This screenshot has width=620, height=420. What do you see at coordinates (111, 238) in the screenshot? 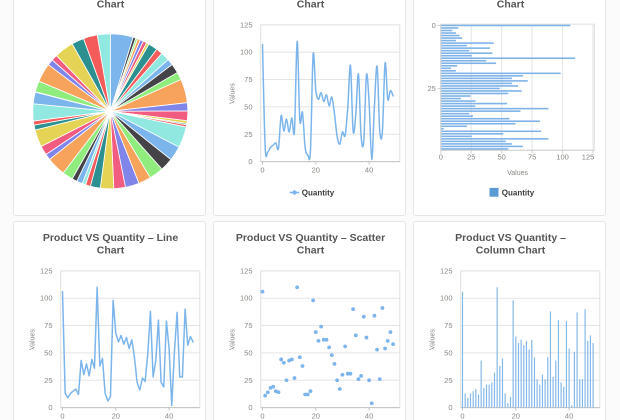
I see `svg-text: Product VS Quantity – Line` at bounding box center [111, 238].